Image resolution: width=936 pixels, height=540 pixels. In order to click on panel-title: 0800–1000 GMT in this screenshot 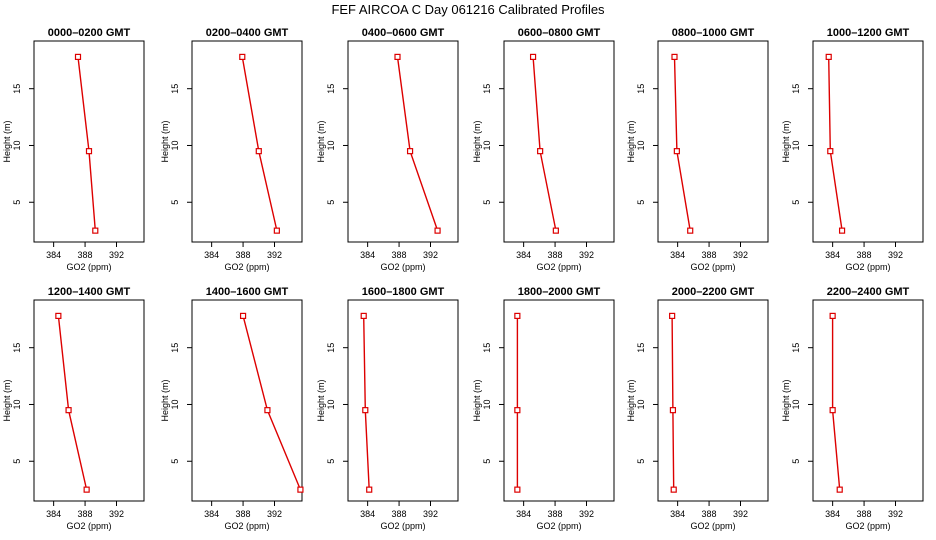, I will do `click(713, 33)`.